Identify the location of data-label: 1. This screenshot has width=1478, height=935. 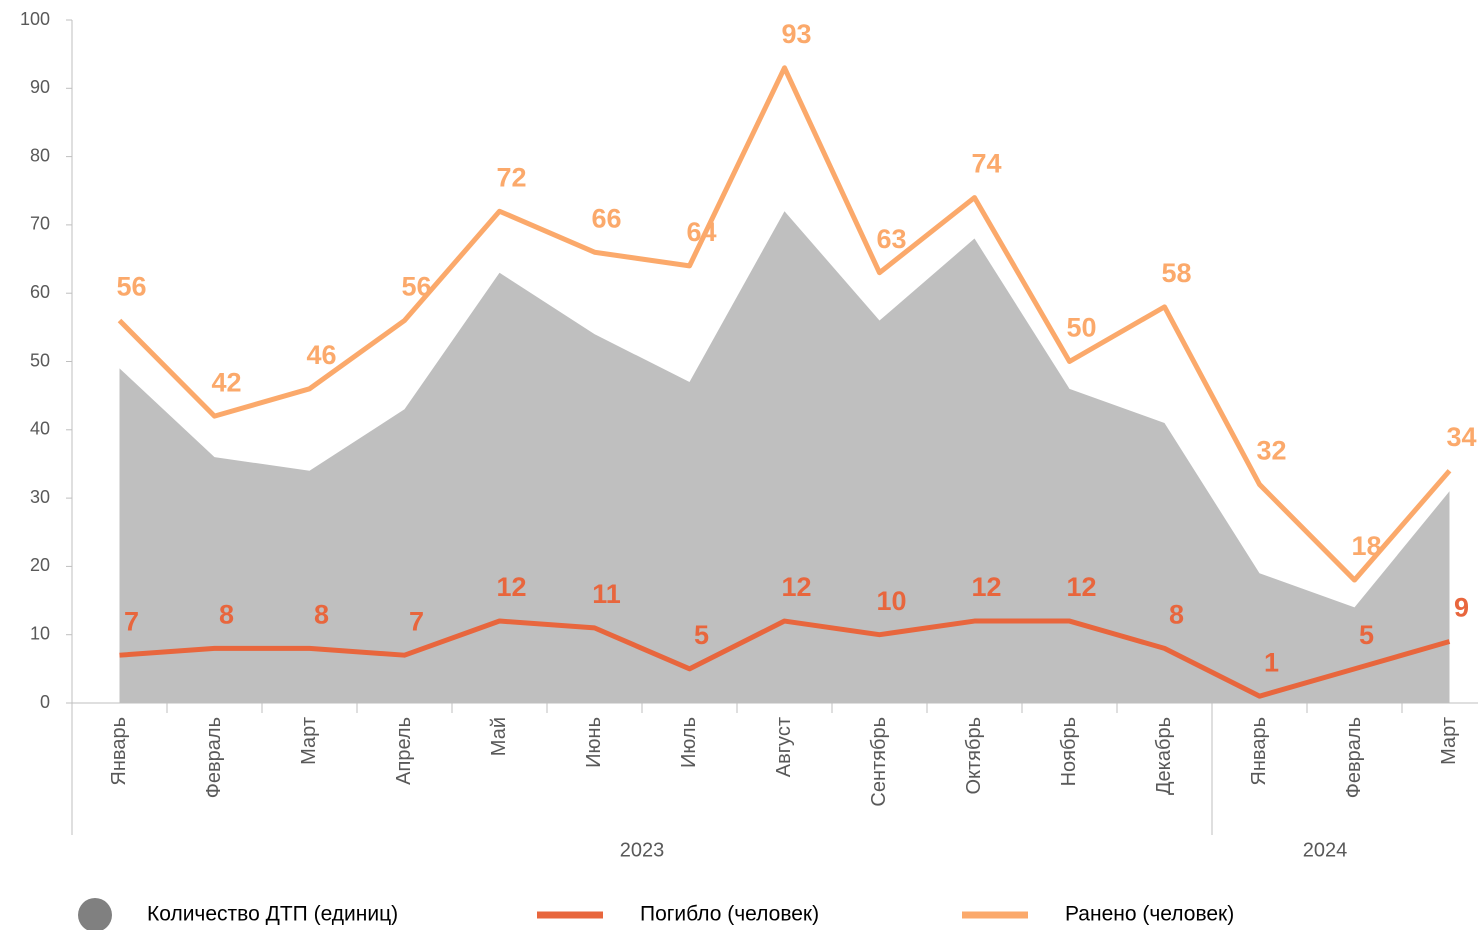
(1271, 662).